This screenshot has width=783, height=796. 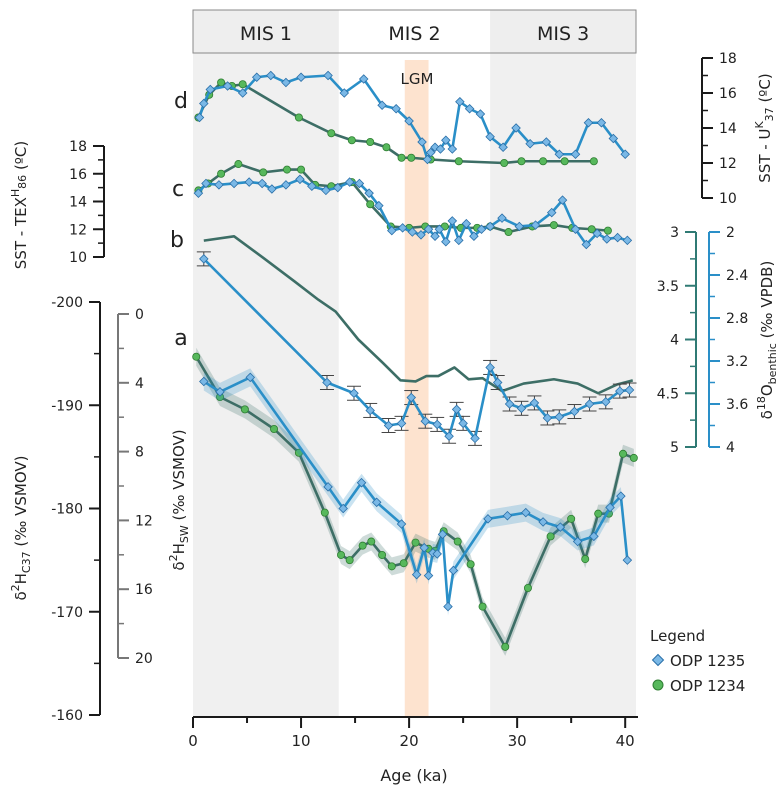 I want to click on x-axis-label: Age (ka), so click(x=413, y=775).